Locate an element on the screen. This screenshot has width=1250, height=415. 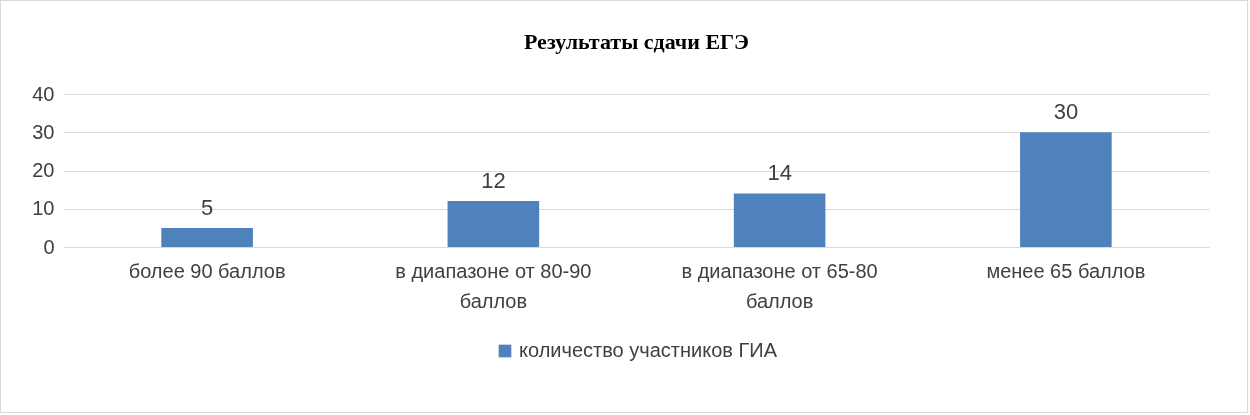
y-tick-label: 10 is located at coordinates (43, 208).